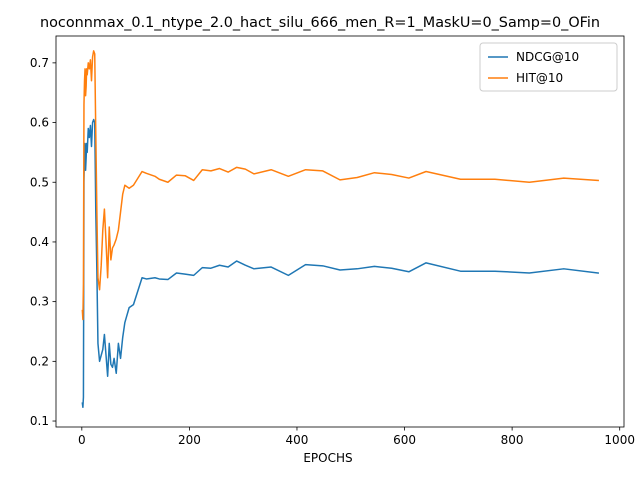 Image resolution: width=640 pixels, height=480 pixels. What do you see at coordinates (39, 242) in the screenshot?
I see `y-tick-label: 0.4` at bounding box center [39, 242].